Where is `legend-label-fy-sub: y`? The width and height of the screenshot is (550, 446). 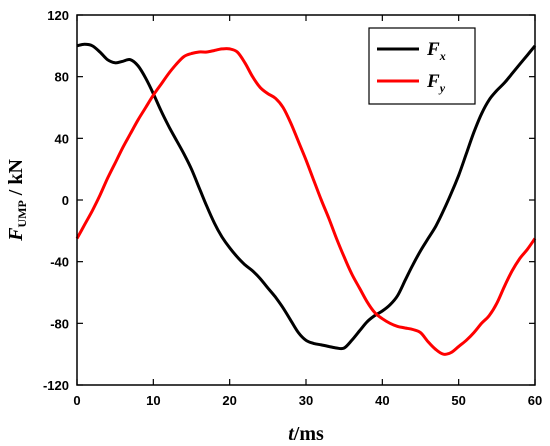
legend-label-fy-sub: y is located at coordinates (442, 88).